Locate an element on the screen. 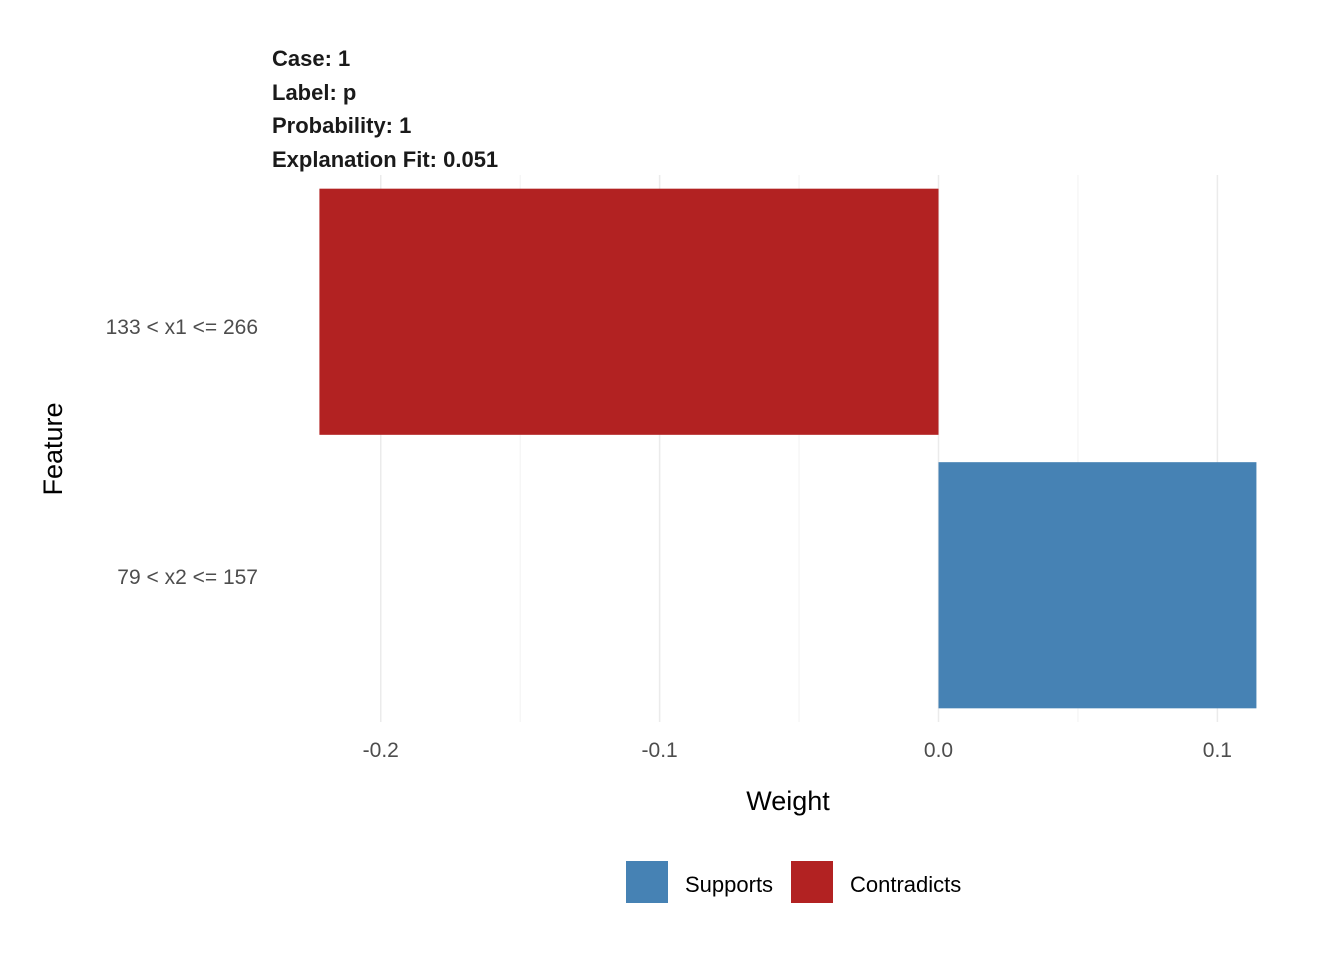 The image size is (1344, 960). x-tick-label: -0.1 is located at coordinates (660, 750).